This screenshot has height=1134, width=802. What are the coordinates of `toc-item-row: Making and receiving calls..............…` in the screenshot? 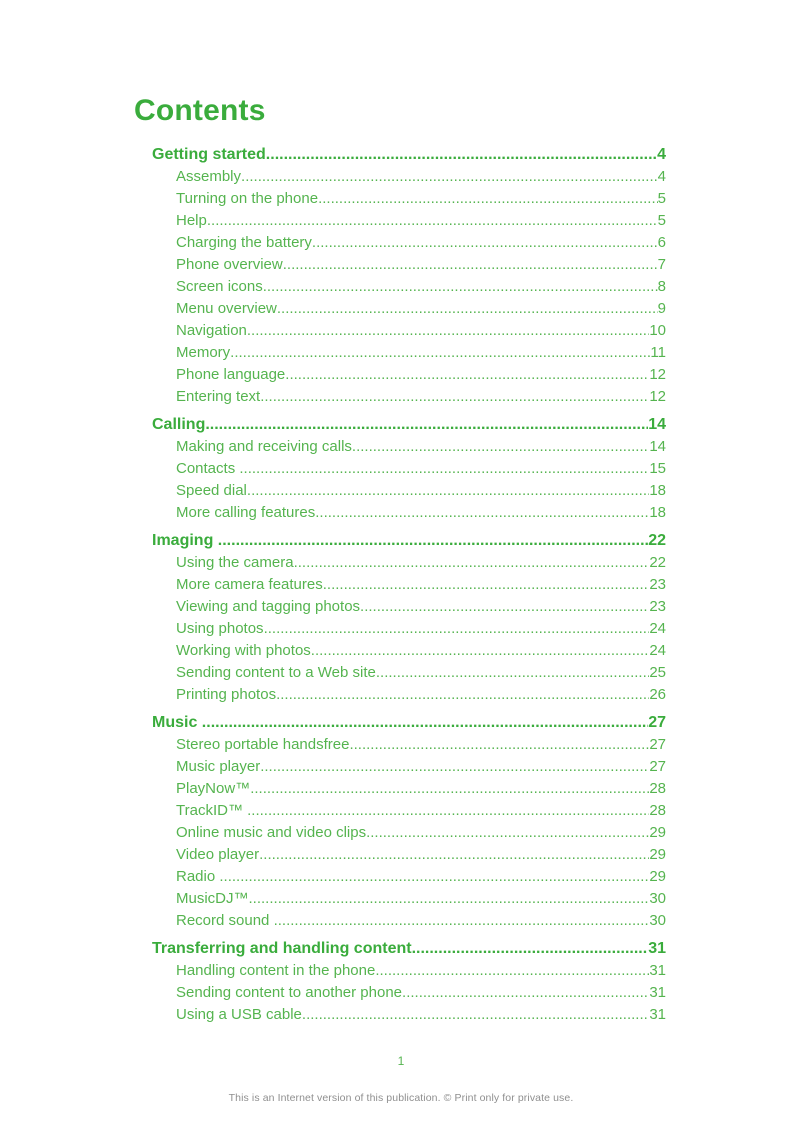 It's located at (409, 447).